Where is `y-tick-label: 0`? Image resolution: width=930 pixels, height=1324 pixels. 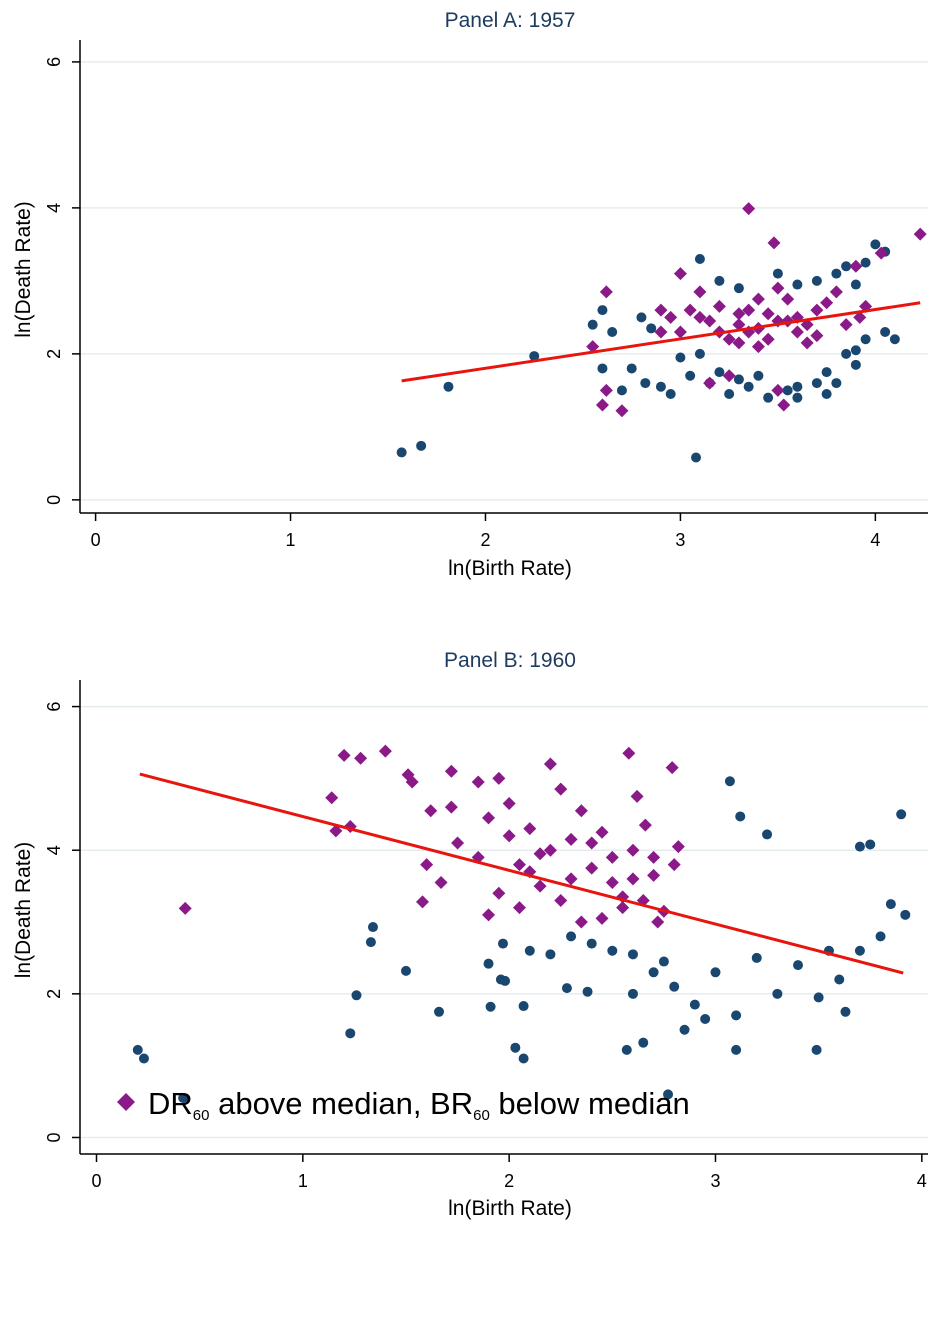 y-tick-label: 0 is located at coordinates (54, 500).